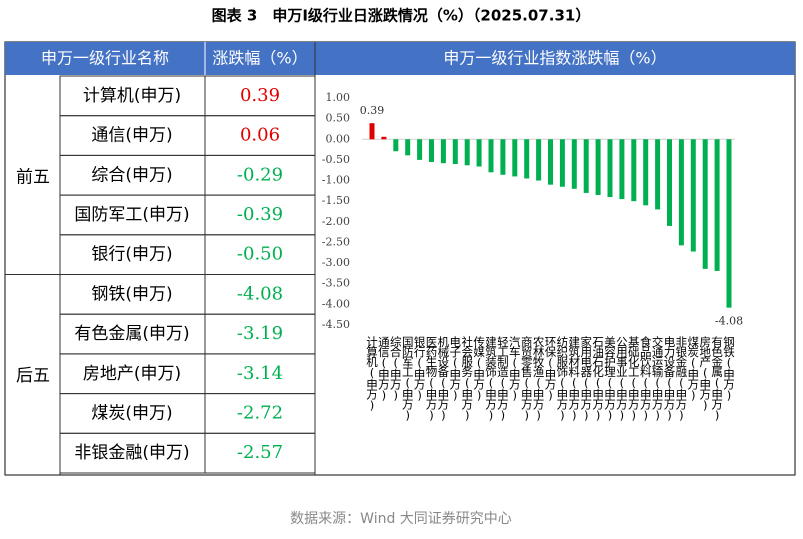 Image resolution: width=803 pixels, height=539 pixels. Describe the element at coordinates (408, 378) in the screenshot. I see `x-tick-label: 国防军工(申万)` at that location.